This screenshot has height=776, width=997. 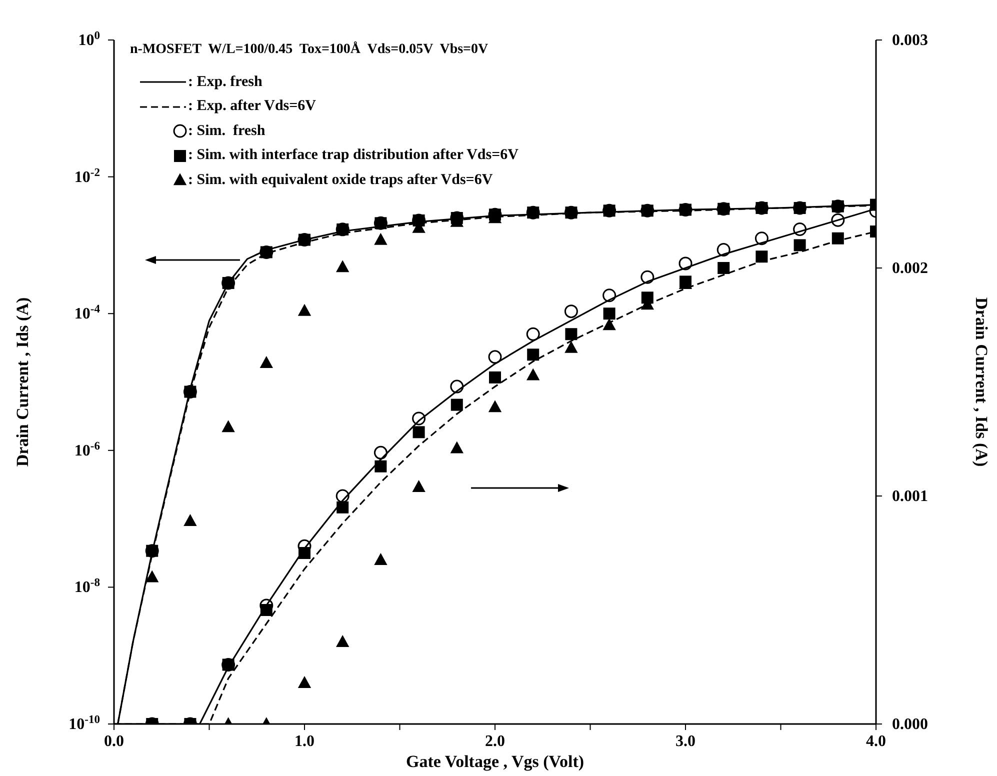 What do you see at coordinates (87, 586) in the screenshot?
I see `y-tick-label: 10$^{-8}$` at bounding box center [87, 586].